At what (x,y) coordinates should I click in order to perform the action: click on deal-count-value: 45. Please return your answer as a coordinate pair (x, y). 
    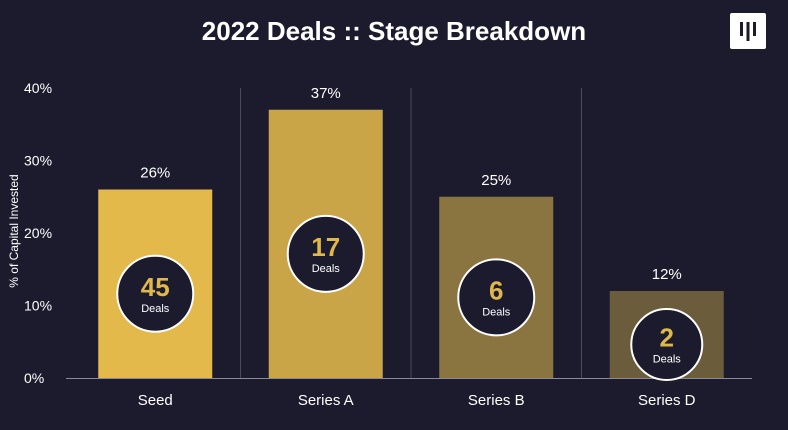
    Looking at the image, I should click on (155, 287).